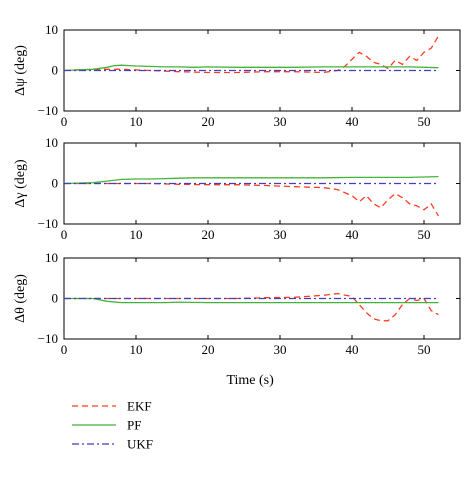 Image resolution: width=474 pixels, height=479 pixels. I want to click on legend-label-pf: PF, so click(134, 425).